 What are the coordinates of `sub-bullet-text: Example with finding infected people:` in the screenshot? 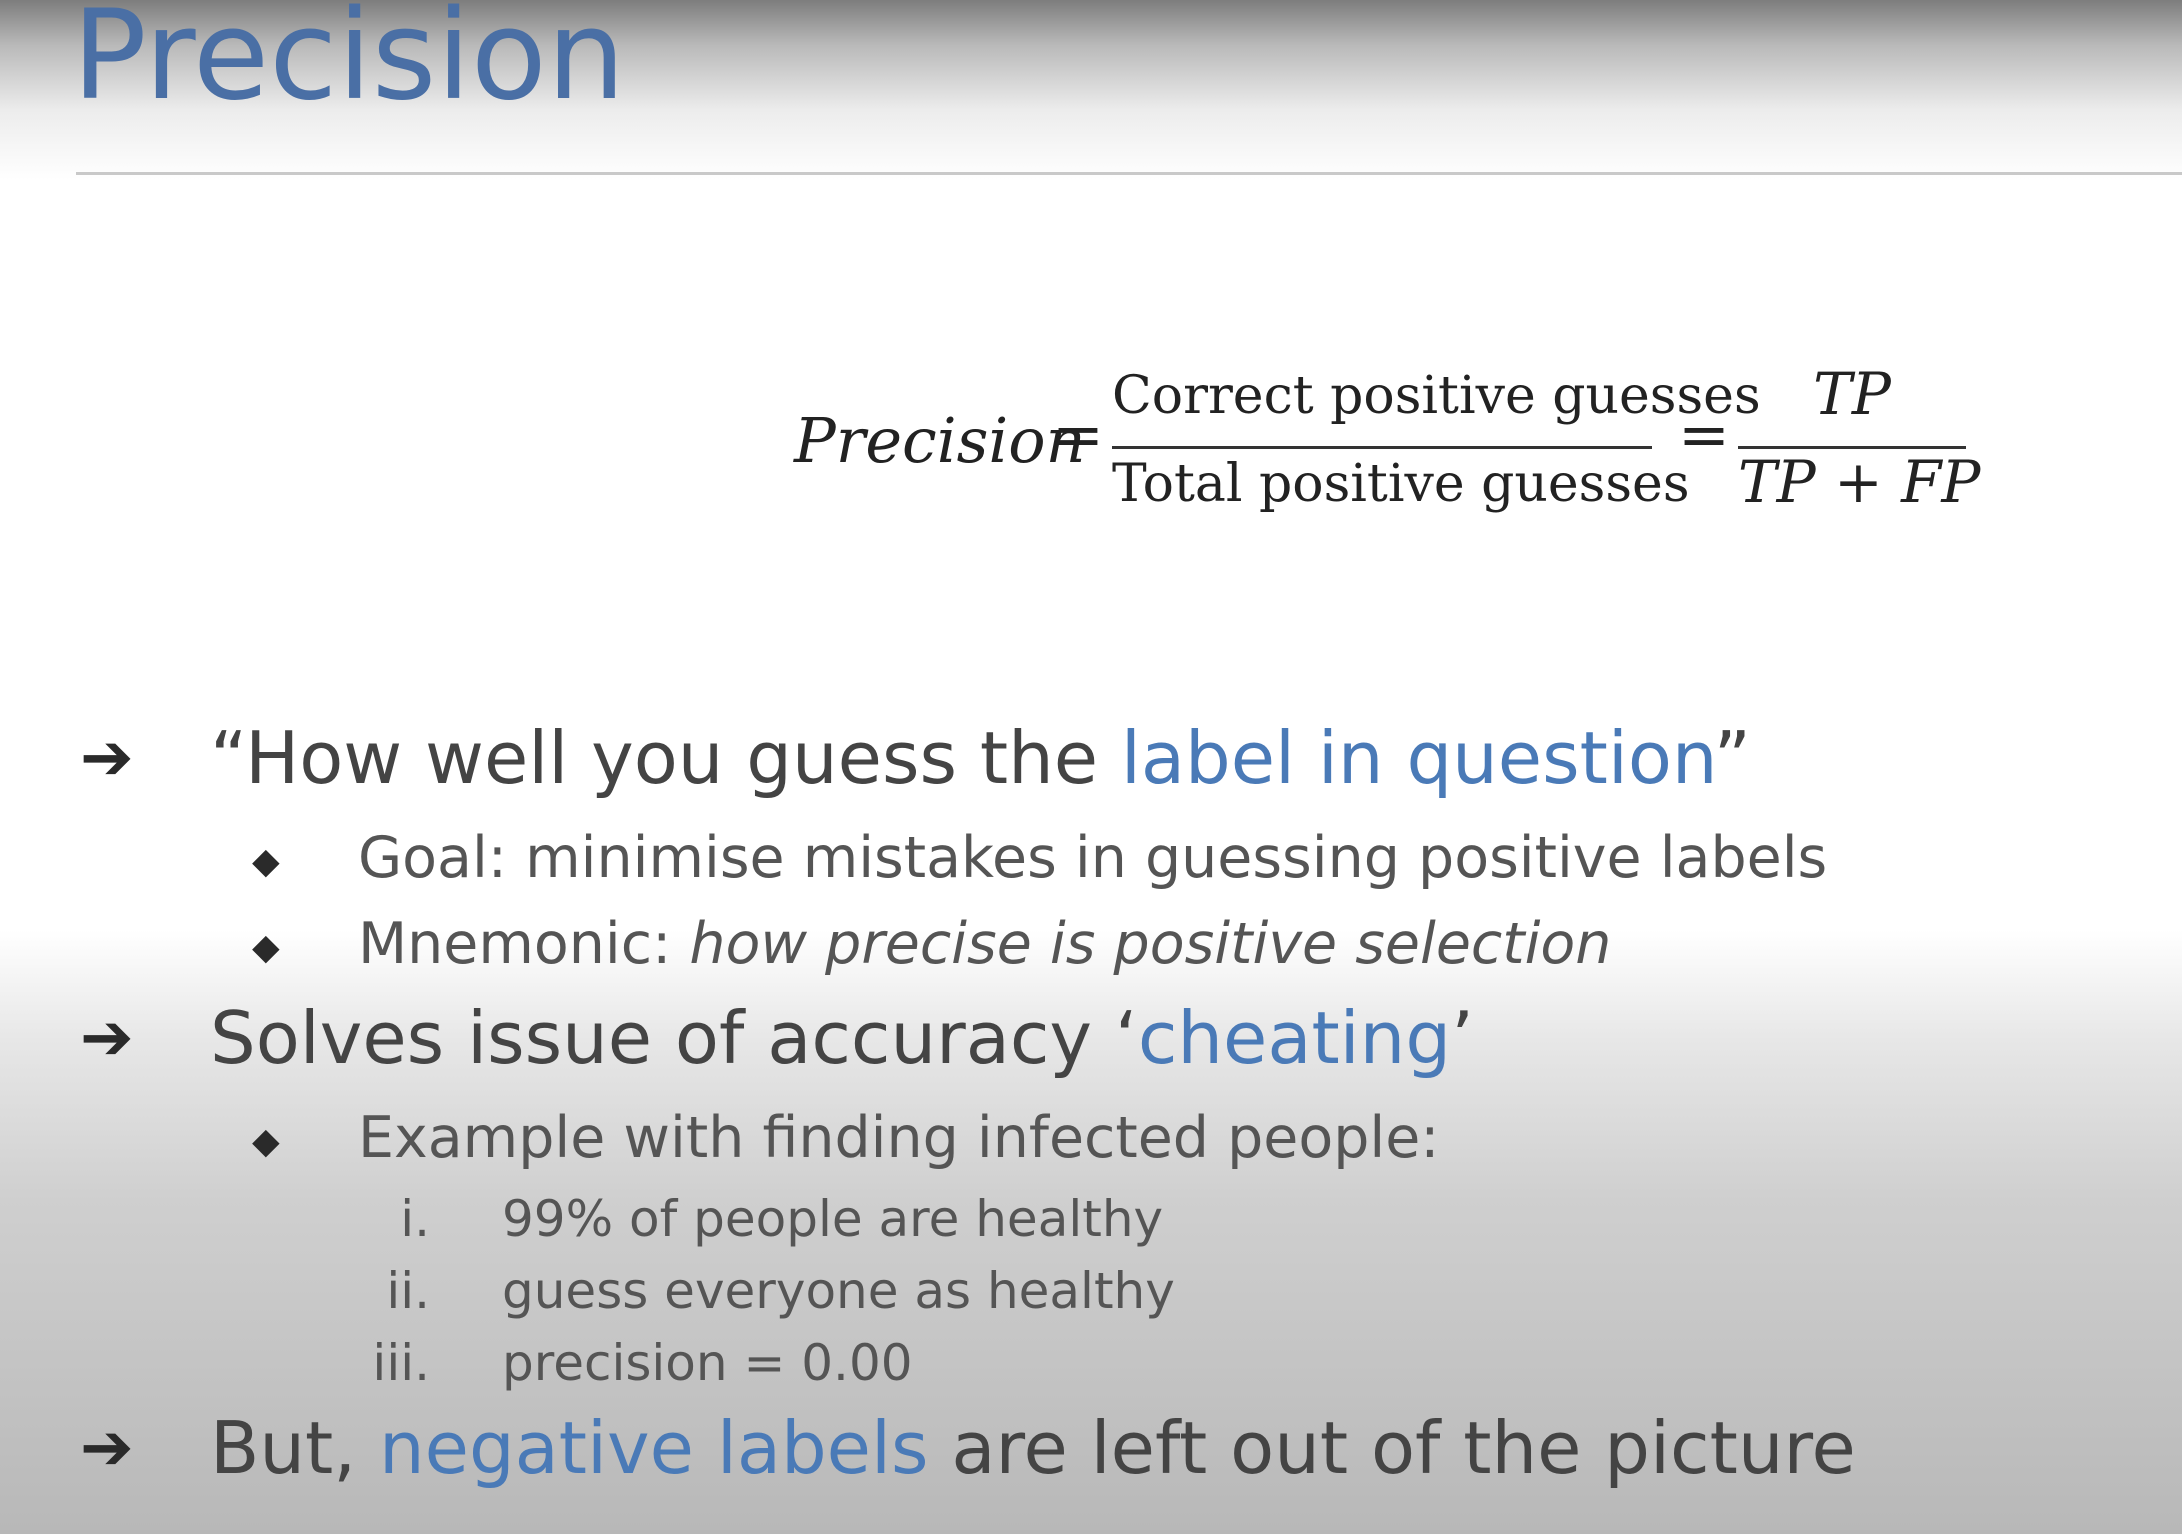 It's located at (899, 1138).